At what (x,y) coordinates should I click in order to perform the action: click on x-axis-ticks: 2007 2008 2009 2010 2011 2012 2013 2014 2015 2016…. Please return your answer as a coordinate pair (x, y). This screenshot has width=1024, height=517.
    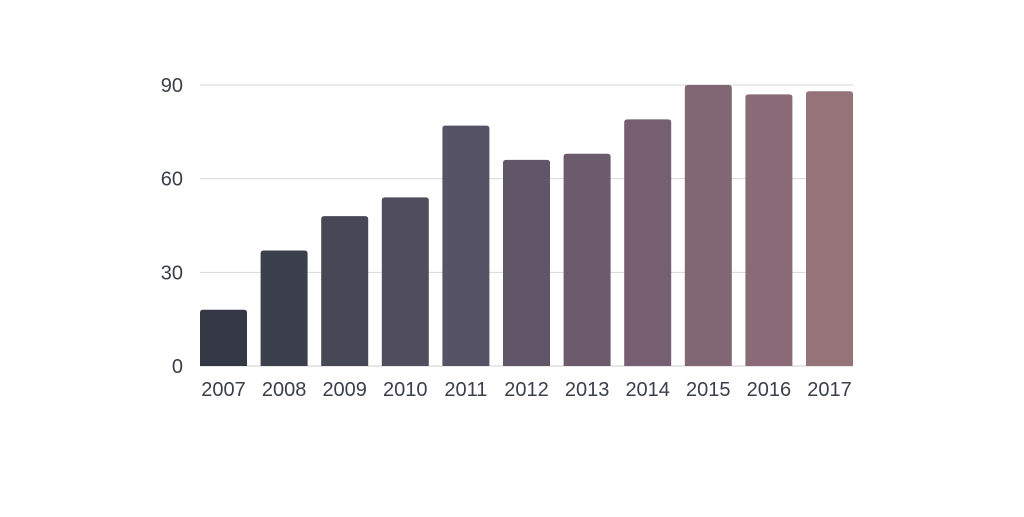
    Looking at the image, I should click on (526, 390).